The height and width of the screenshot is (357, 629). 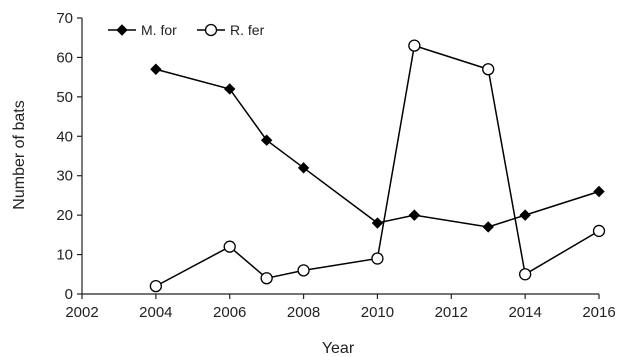 I want to click on x-tick-label: 2004, so click(x=155, y=312).